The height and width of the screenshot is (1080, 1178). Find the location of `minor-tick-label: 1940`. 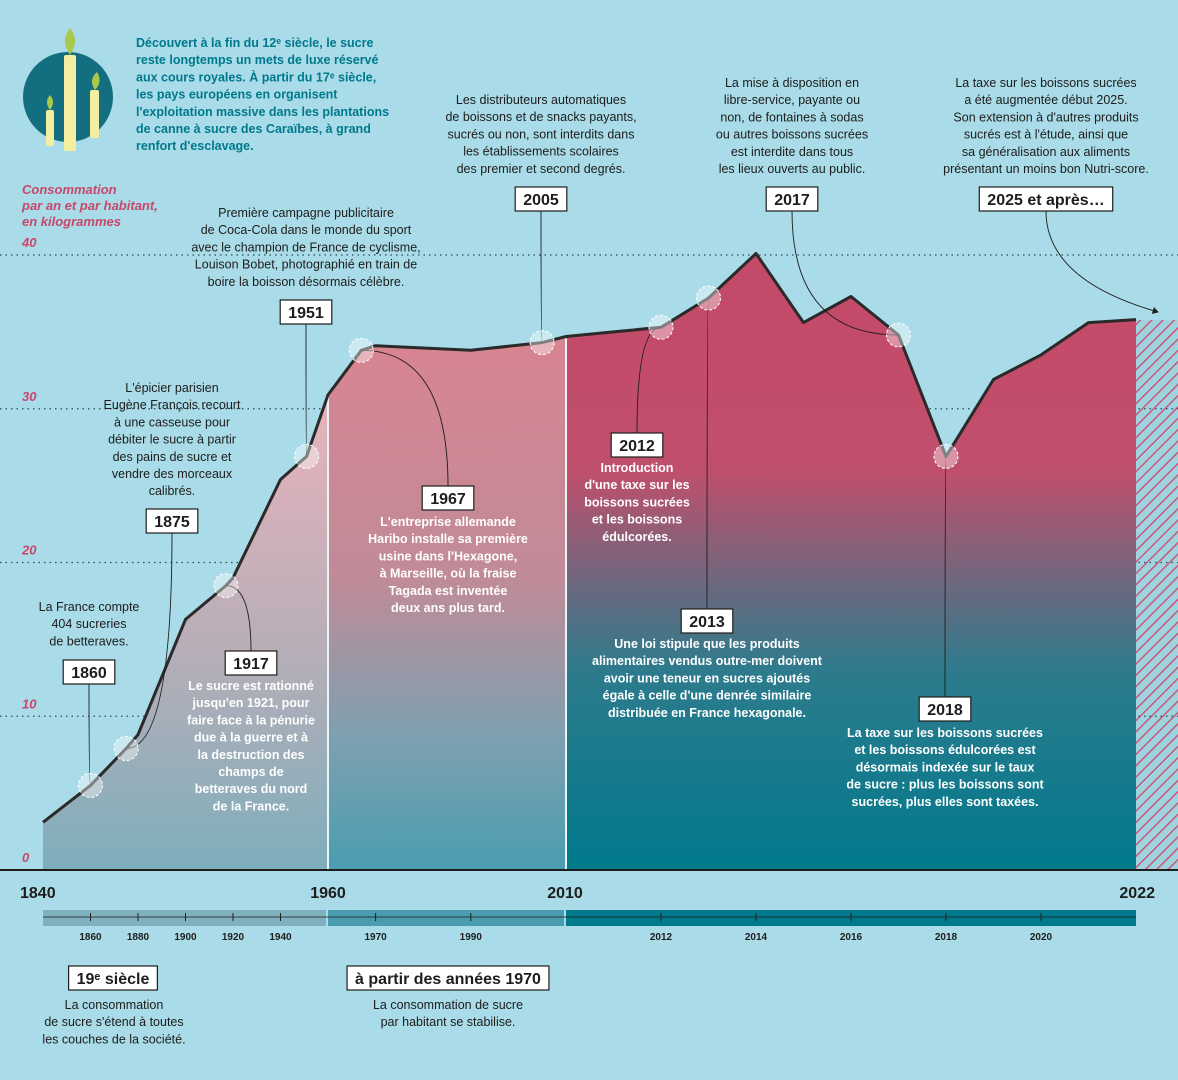

minor-tick-label: 1940 is located at coordinates (280, 937).